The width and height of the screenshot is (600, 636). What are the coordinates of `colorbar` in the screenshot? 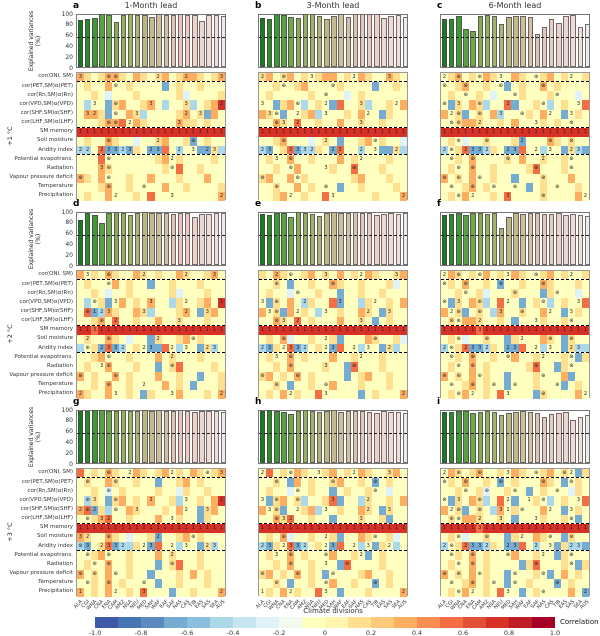 It's located at (325, 622).